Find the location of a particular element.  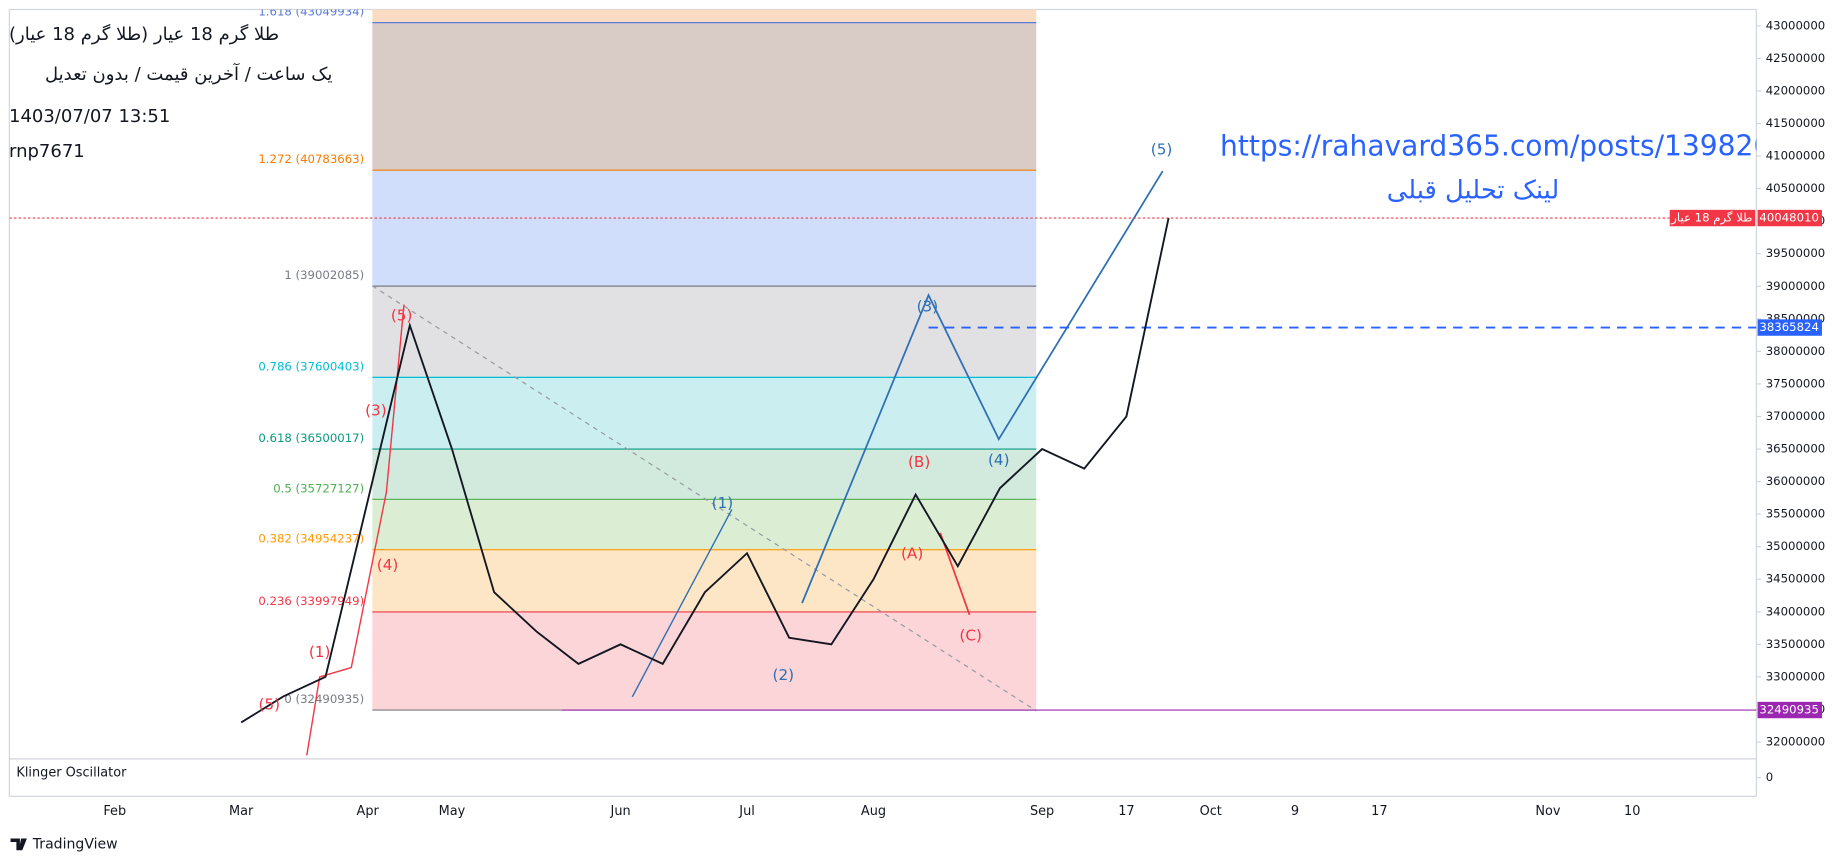

header-user: rnp7671 is located at coordinates (47, 151).